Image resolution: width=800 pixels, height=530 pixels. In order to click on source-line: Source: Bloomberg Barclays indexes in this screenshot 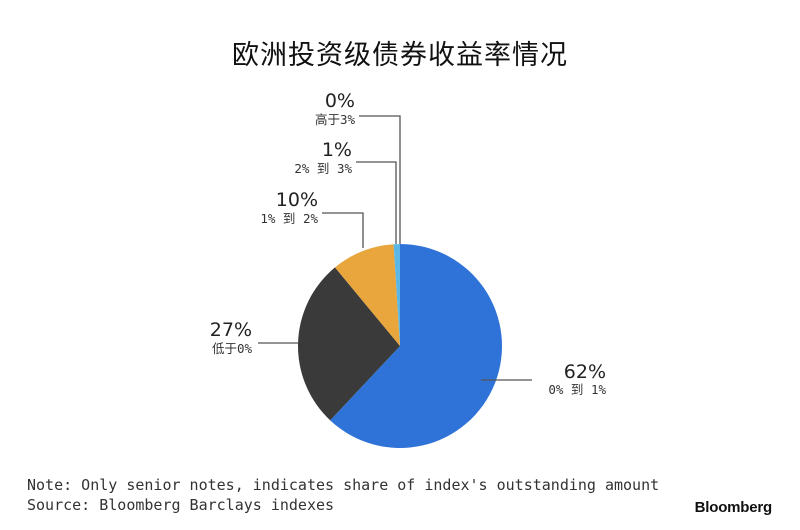, I will do `click(181, 505)`.